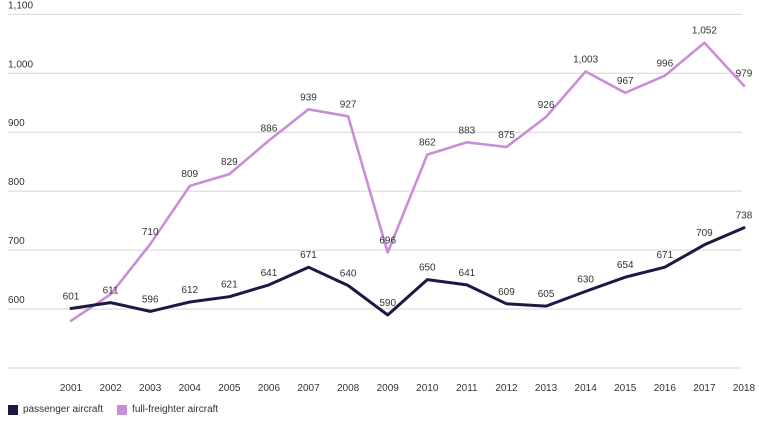 The image size is (759, 423). What do you see at coordinates (546, 105) in the screenshot?
I see `freighter-data-label: 926` at bounding box center [546, 105].